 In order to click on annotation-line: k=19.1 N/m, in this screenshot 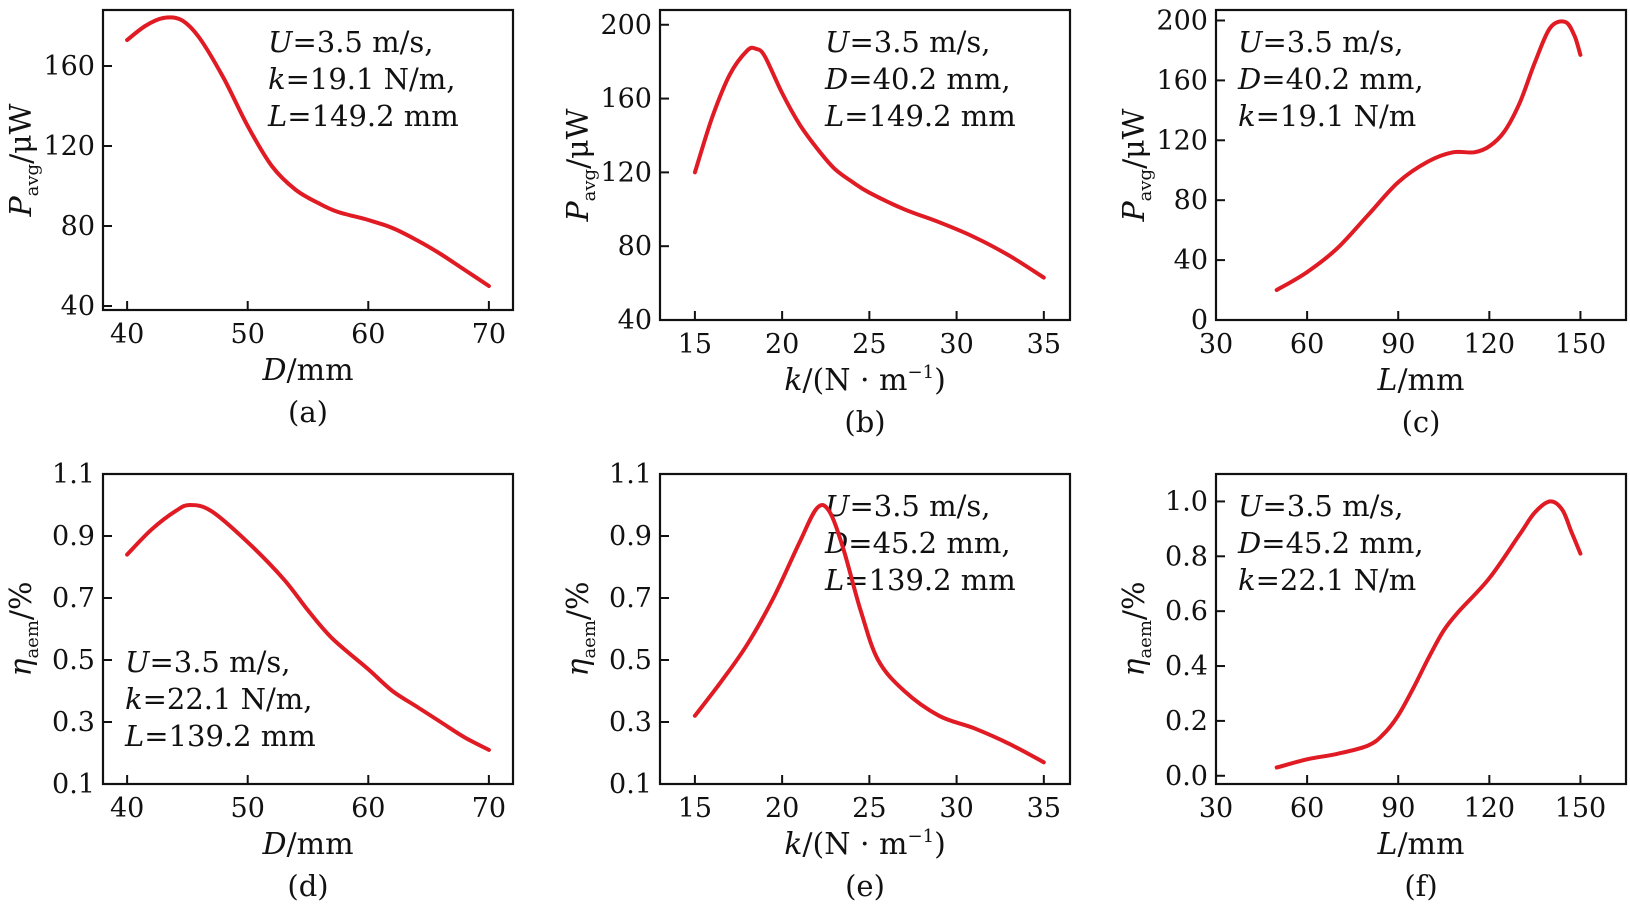, I will do `click(362, 79)`.